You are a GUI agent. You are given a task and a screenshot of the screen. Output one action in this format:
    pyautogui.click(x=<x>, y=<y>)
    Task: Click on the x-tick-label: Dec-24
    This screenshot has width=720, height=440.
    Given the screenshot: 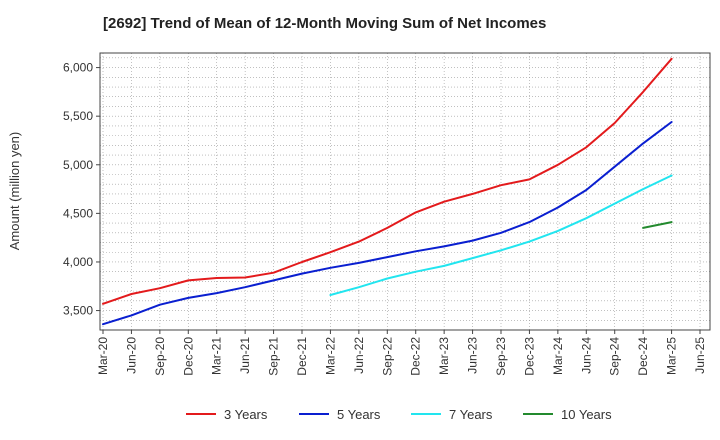 What is the action you would take?
    pyautogui.click(x=643, y=356)
    